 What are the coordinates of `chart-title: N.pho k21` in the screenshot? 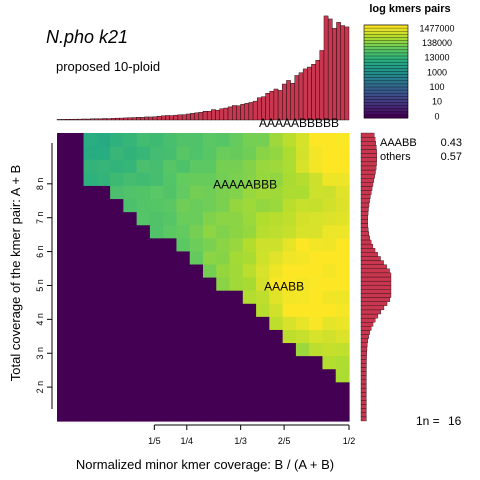 It's located at (87, 37).